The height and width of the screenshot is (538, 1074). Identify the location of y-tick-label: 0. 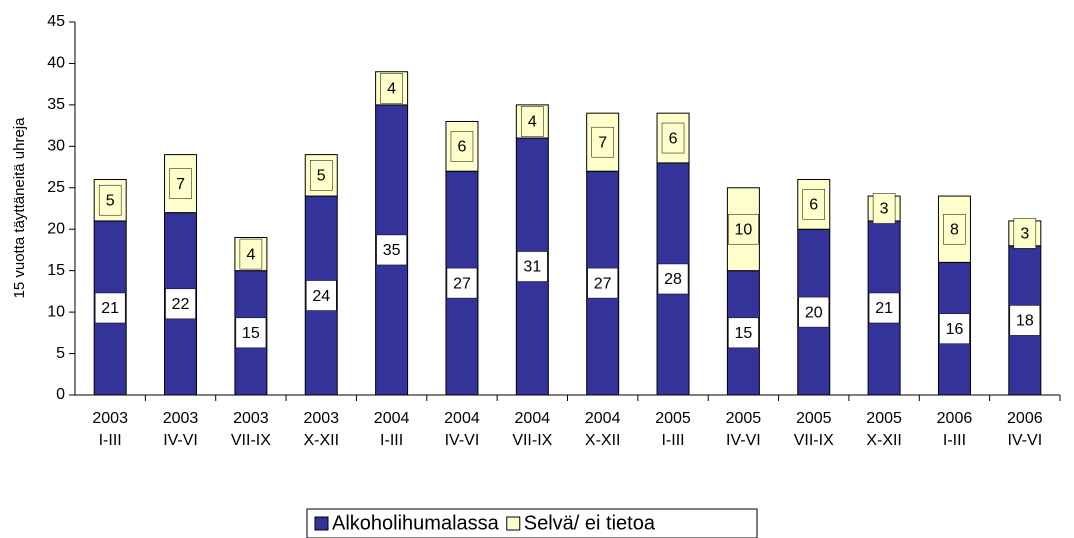
(60, 394).